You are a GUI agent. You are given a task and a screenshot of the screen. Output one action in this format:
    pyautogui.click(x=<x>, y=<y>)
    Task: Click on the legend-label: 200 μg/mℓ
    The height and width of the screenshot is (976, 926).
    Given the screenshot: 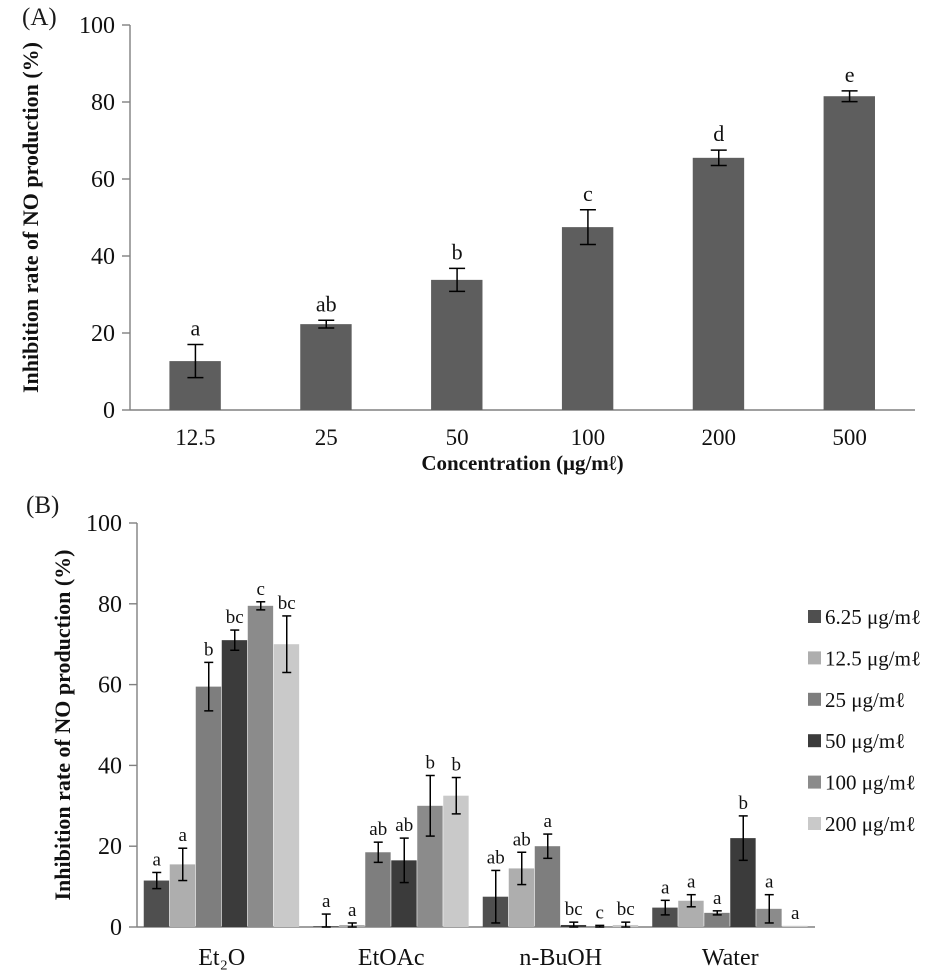 What is the action you would take?
    pyautogui.click(x=870, y=824)
    